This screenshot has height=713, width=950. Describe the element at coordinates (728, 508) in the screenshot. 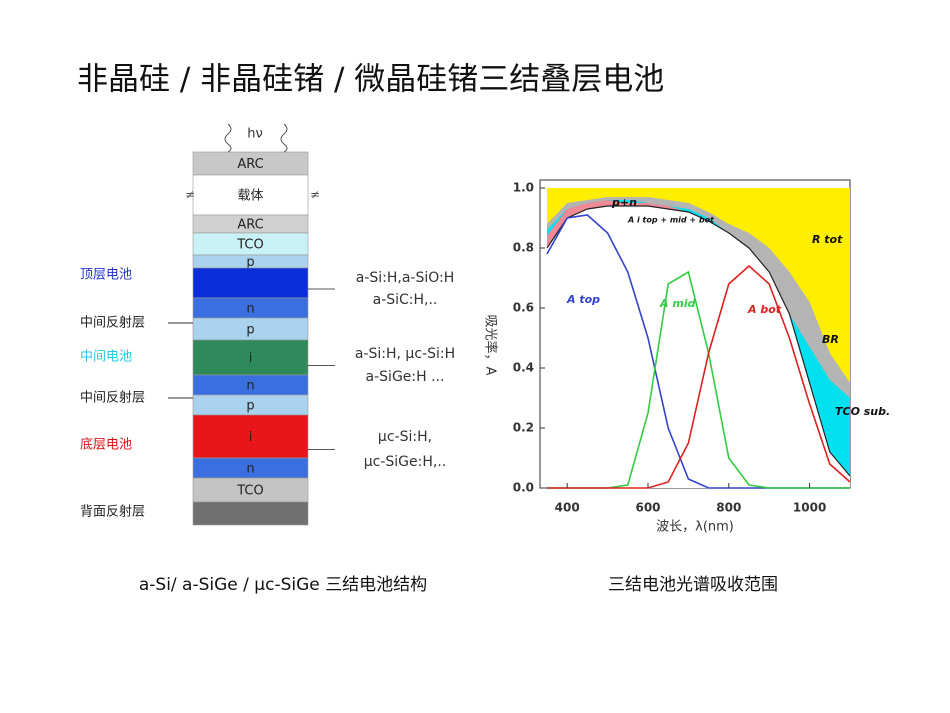

I see `x-tick-label: 800` at that location.